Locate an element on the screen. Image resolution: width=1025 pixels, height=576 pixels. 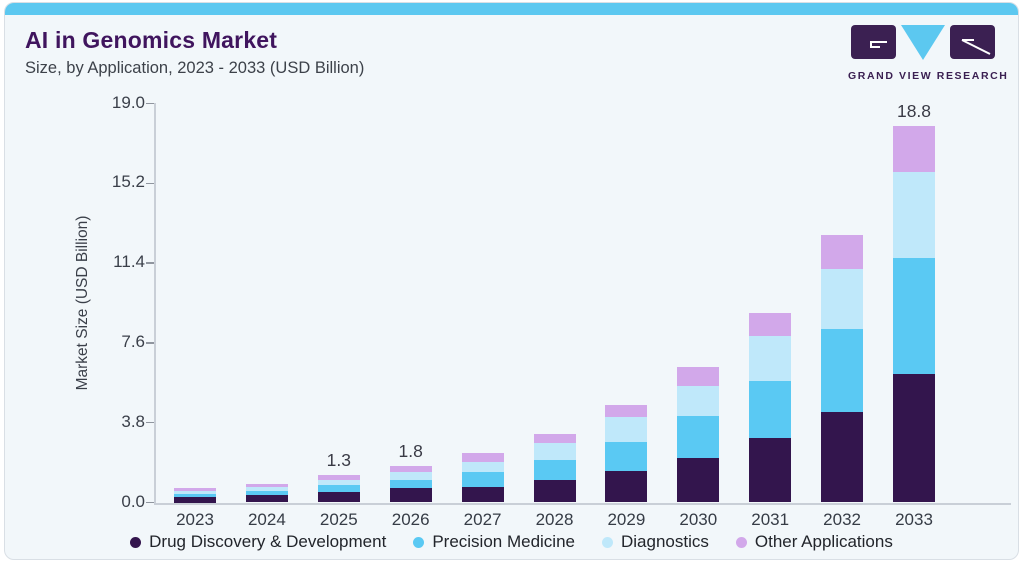
legend-label: Precision Medicine is located at coordinates (503, 541).